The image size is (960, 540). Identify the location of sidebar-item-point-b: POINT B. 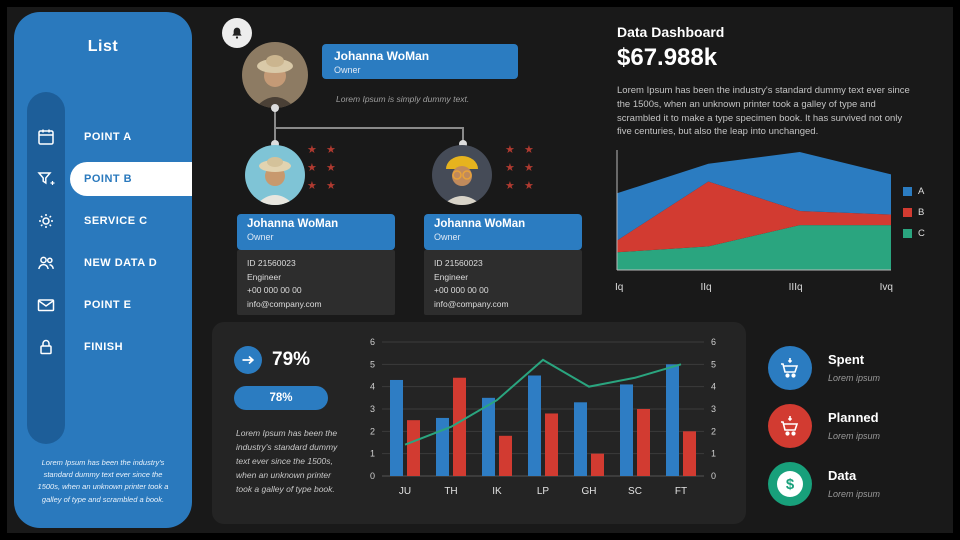
(131, 179).